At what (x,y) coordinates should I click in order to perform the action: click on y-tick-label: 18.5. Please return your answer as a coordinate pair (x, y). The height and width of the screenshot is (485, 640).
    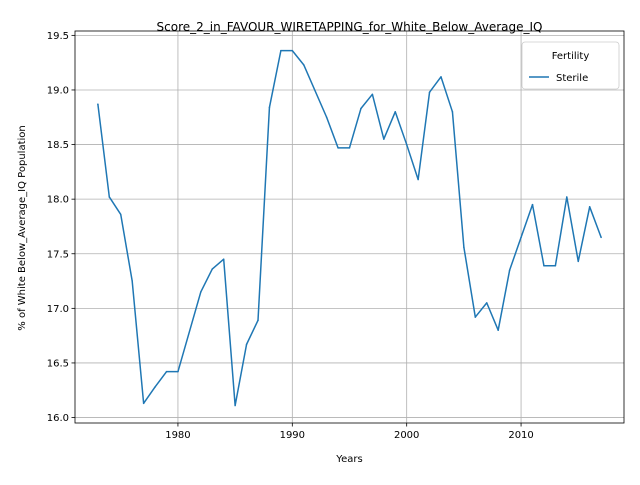
    Looking at the image, I should click on (58, 145).